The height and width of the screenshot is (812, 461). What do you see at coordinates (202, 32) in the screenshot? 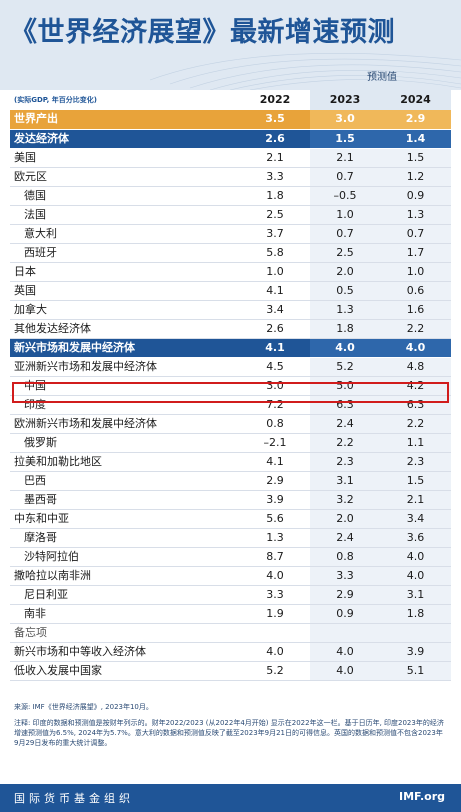
I see `page-title: 《世界经济展望》最新增速预测` at bounding box center [202, 32].